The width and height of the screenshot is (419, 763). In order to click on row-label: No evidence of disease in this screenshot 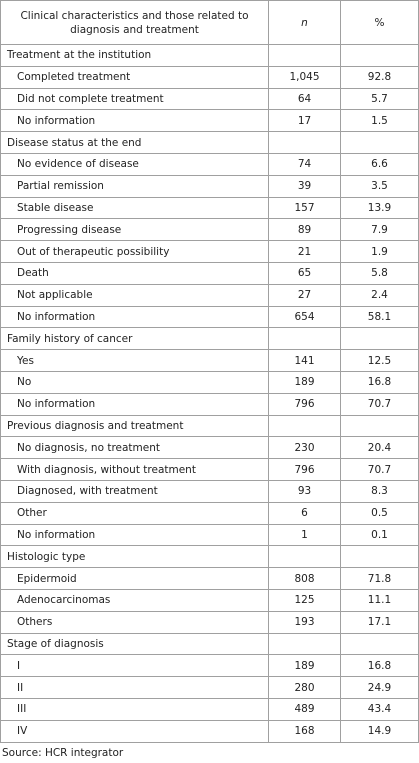, I will do `click(134, 164)`.